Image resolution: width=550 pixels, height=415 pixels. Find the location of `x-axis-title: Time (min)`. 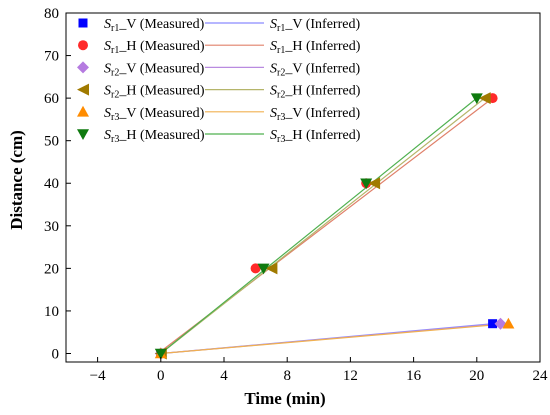

x-axis-title: Time (min) is located at coordinates (284, 398).